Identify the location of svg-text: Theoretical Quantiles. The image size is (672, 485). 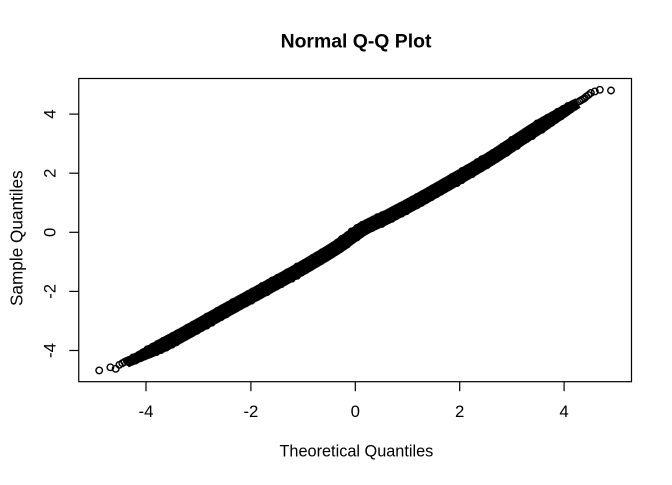
(356, 452).